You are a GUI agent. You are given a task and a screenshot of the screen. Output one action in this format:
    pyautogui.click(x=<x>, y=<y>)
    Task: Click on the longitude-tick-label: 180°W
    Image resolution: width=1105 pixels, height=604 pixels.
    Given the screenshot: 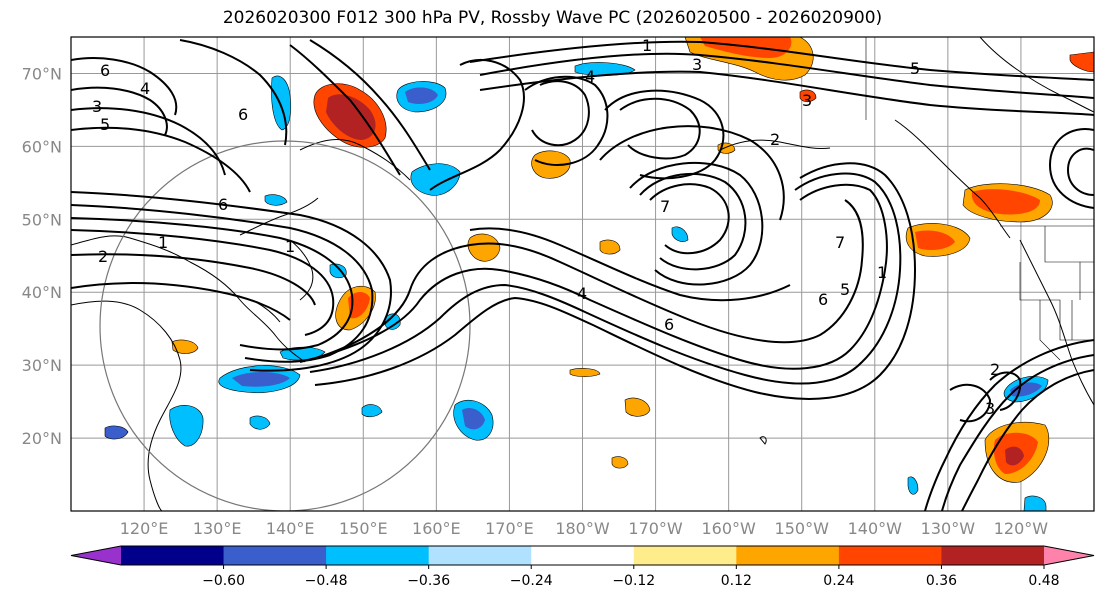 What is the action you would take?
    pyautogui.click(x=582, y=528)
    